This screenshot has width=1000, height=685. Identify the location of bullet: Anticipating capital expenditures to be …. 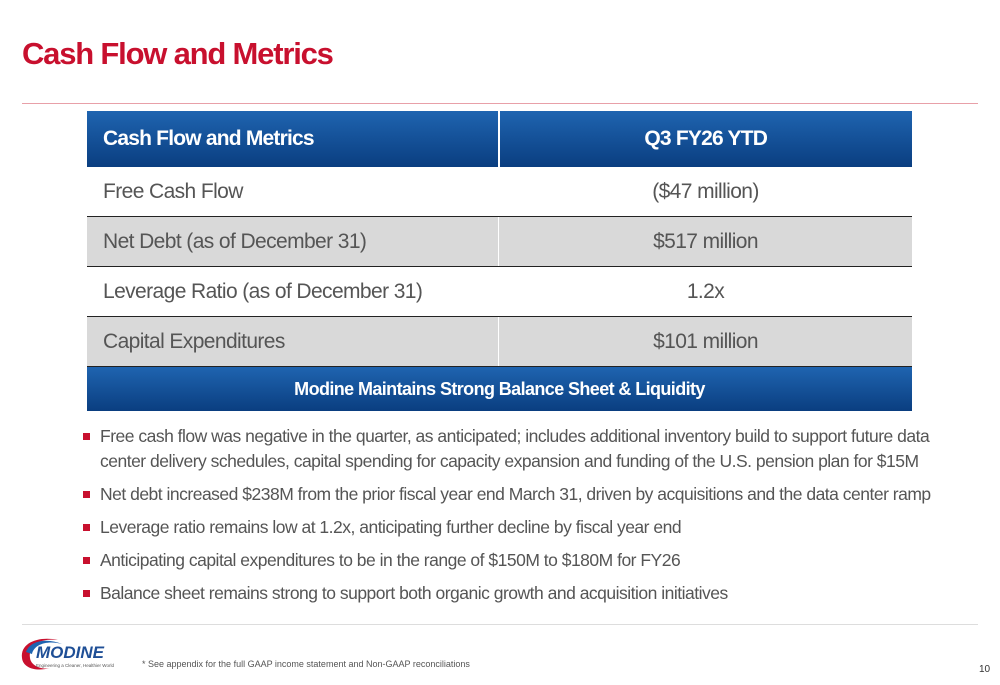
(520, 560).